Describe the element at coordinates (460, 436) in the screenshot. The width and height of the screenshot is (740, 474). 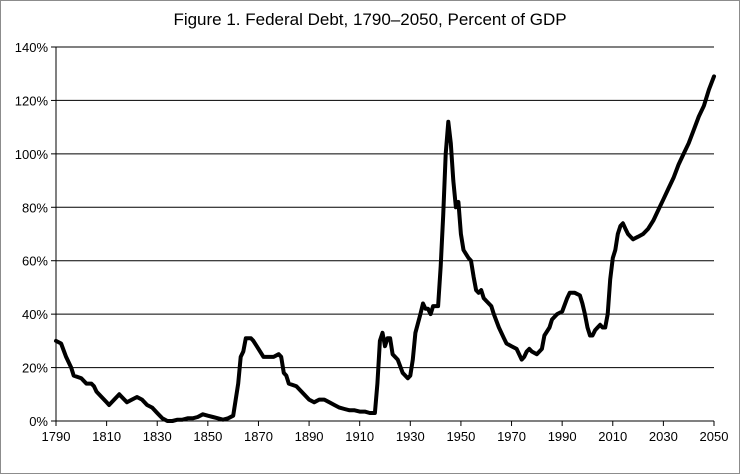
I see `x-tick-label-8: 1950` at that location.